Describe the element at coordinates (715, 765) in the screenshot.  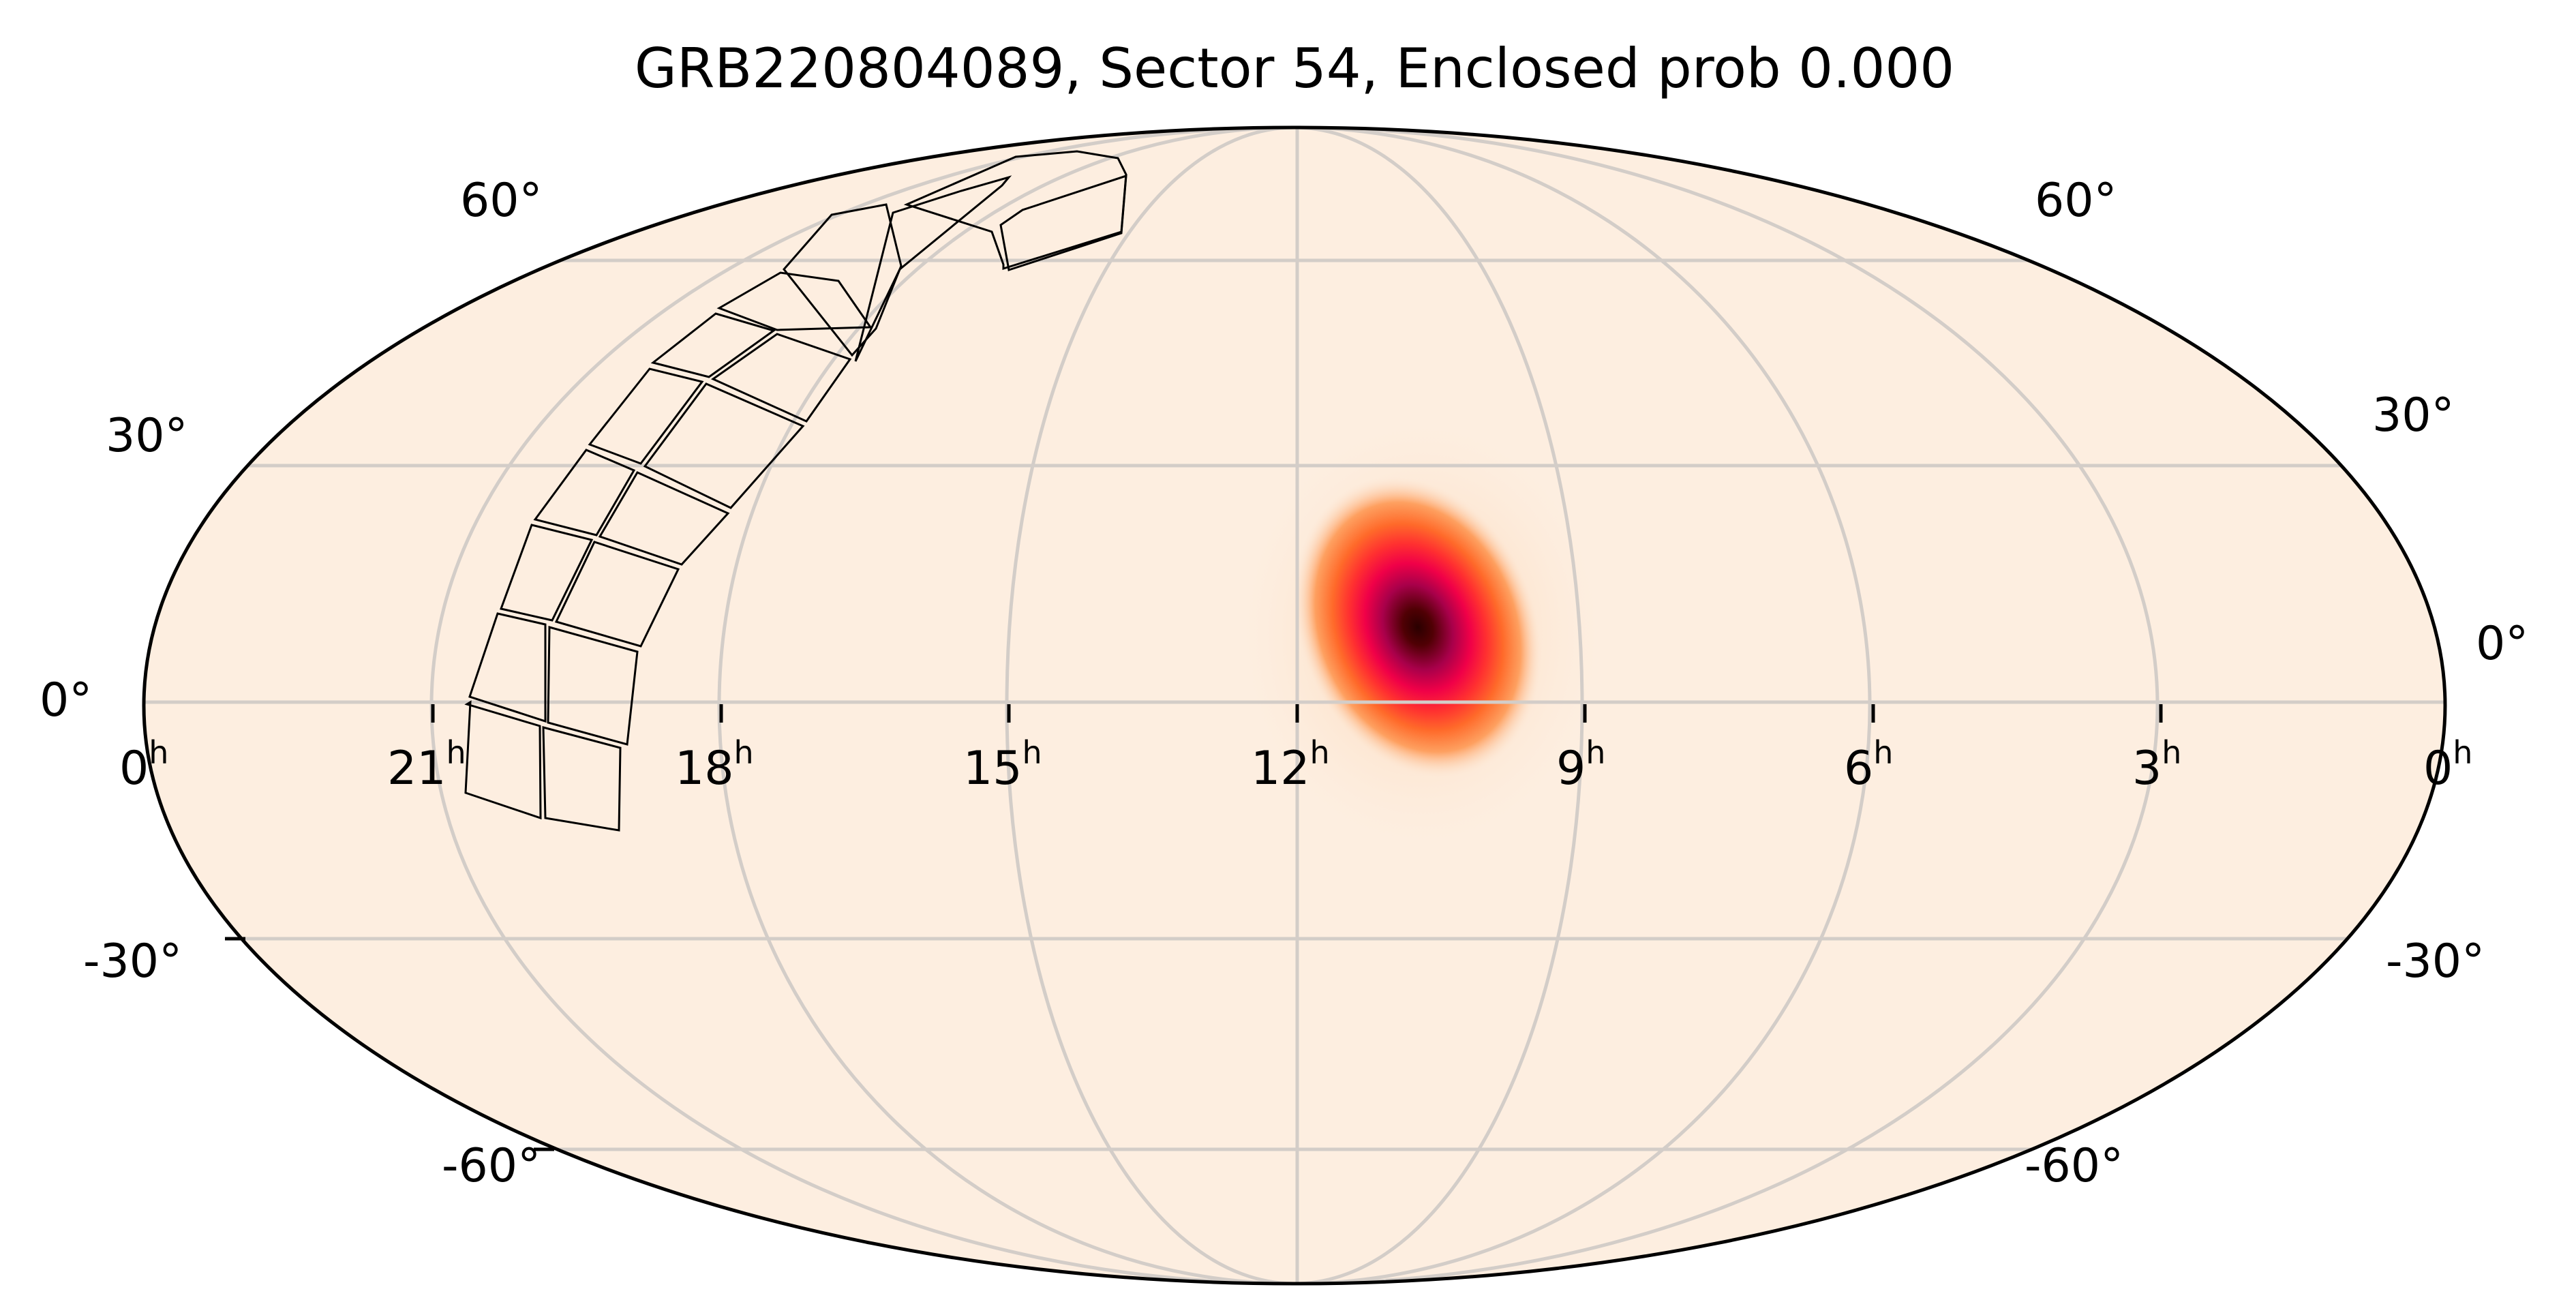
I see `x-tick-label: 18h` at that location.